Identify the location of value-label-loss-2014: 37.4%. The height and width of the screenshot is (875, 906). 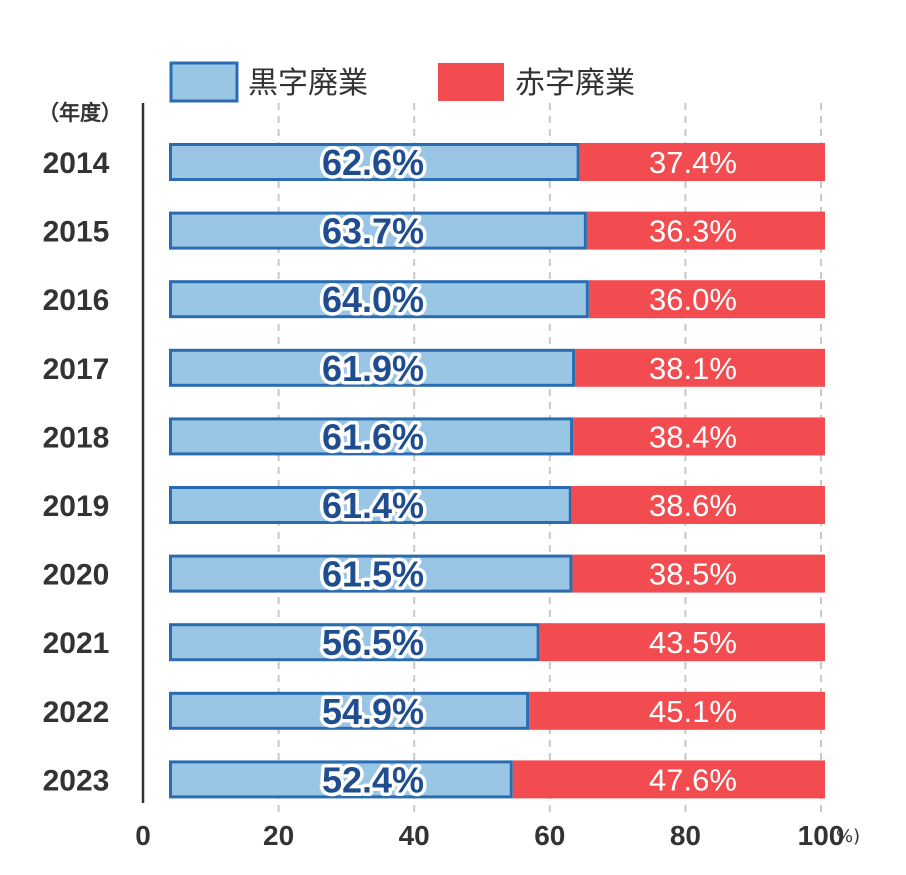
(693, 162).